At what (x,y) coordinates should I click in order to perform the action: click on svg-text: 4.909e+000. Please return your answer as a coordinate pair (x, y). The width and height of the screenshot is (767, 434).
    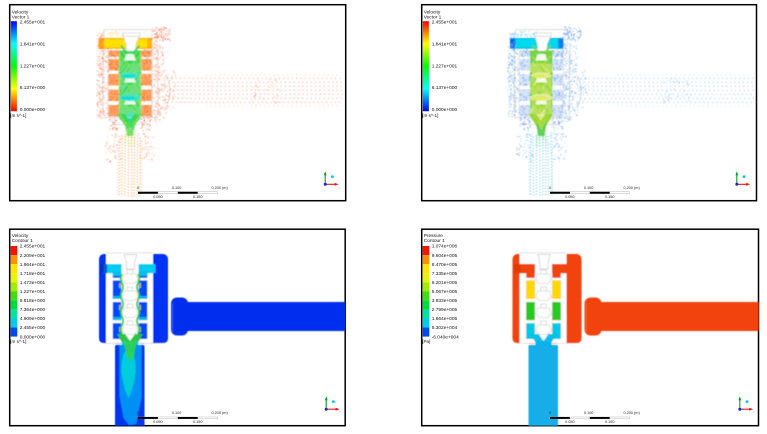
    Looking at the image, I should click on (33, 319).